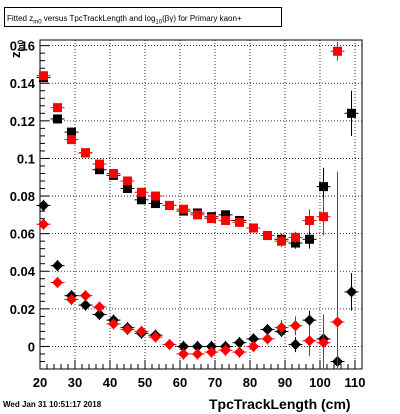 The width and height of the screenshot is (400, 414). Describe the element at coordinates (75, 382) in the screenshot. I see `x-tick-label: 30` at that location.